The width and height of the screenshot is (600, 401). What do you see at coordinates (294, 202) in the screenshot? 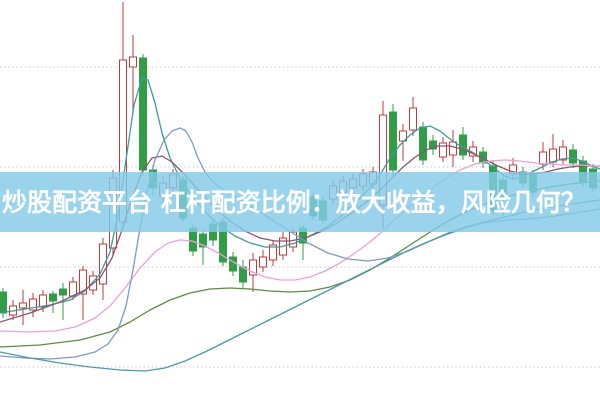
I see `headline-text: 炒股配资平台 杠杆配资比例：放大收益，风险几何？` at bounding box center [294, 202].